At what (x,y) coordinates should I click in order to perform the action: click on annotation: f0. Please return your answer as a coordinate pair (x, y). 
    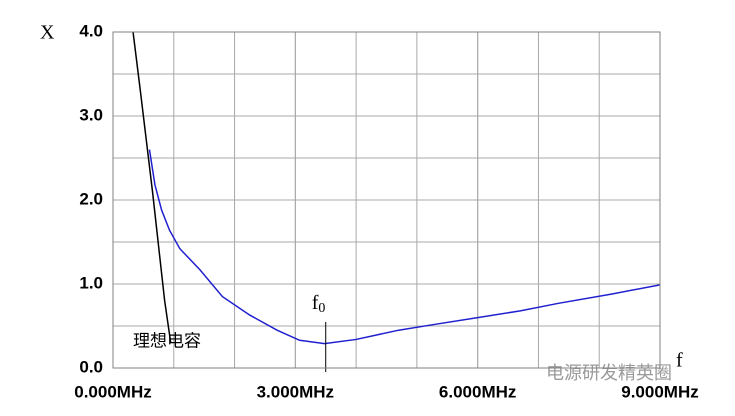
    Looking at the image, I should click on (319, 304).